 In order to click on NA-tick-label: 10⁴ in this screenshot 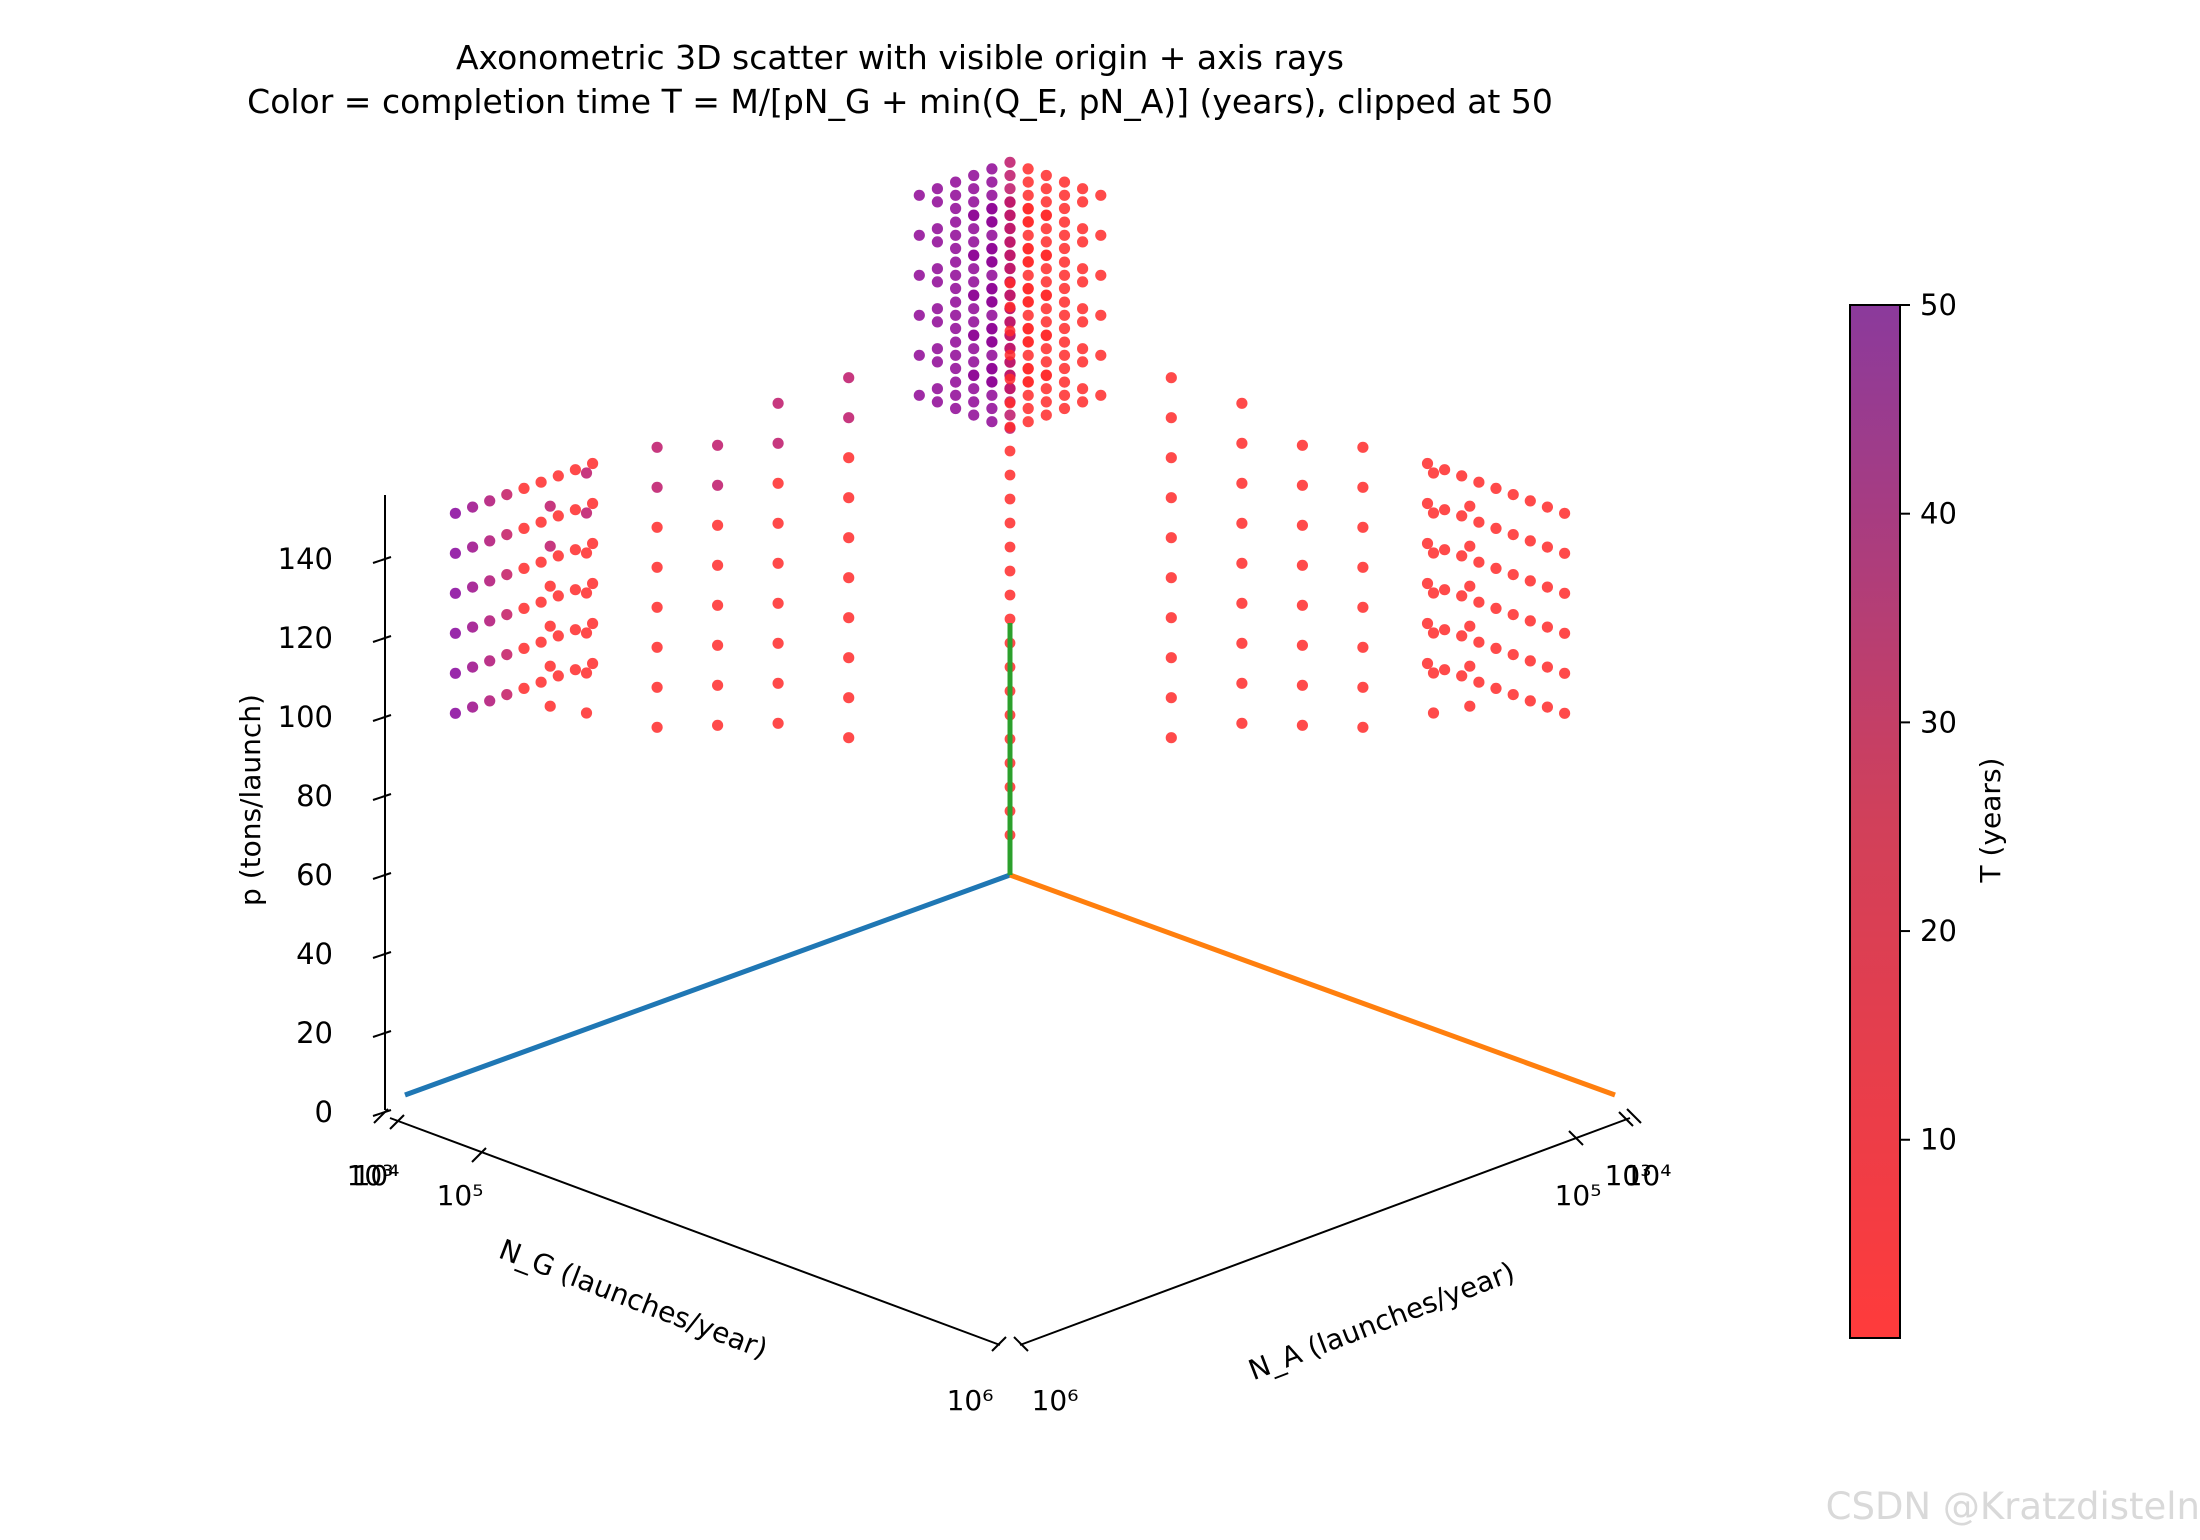, I will do `click(1648, 1175)`.